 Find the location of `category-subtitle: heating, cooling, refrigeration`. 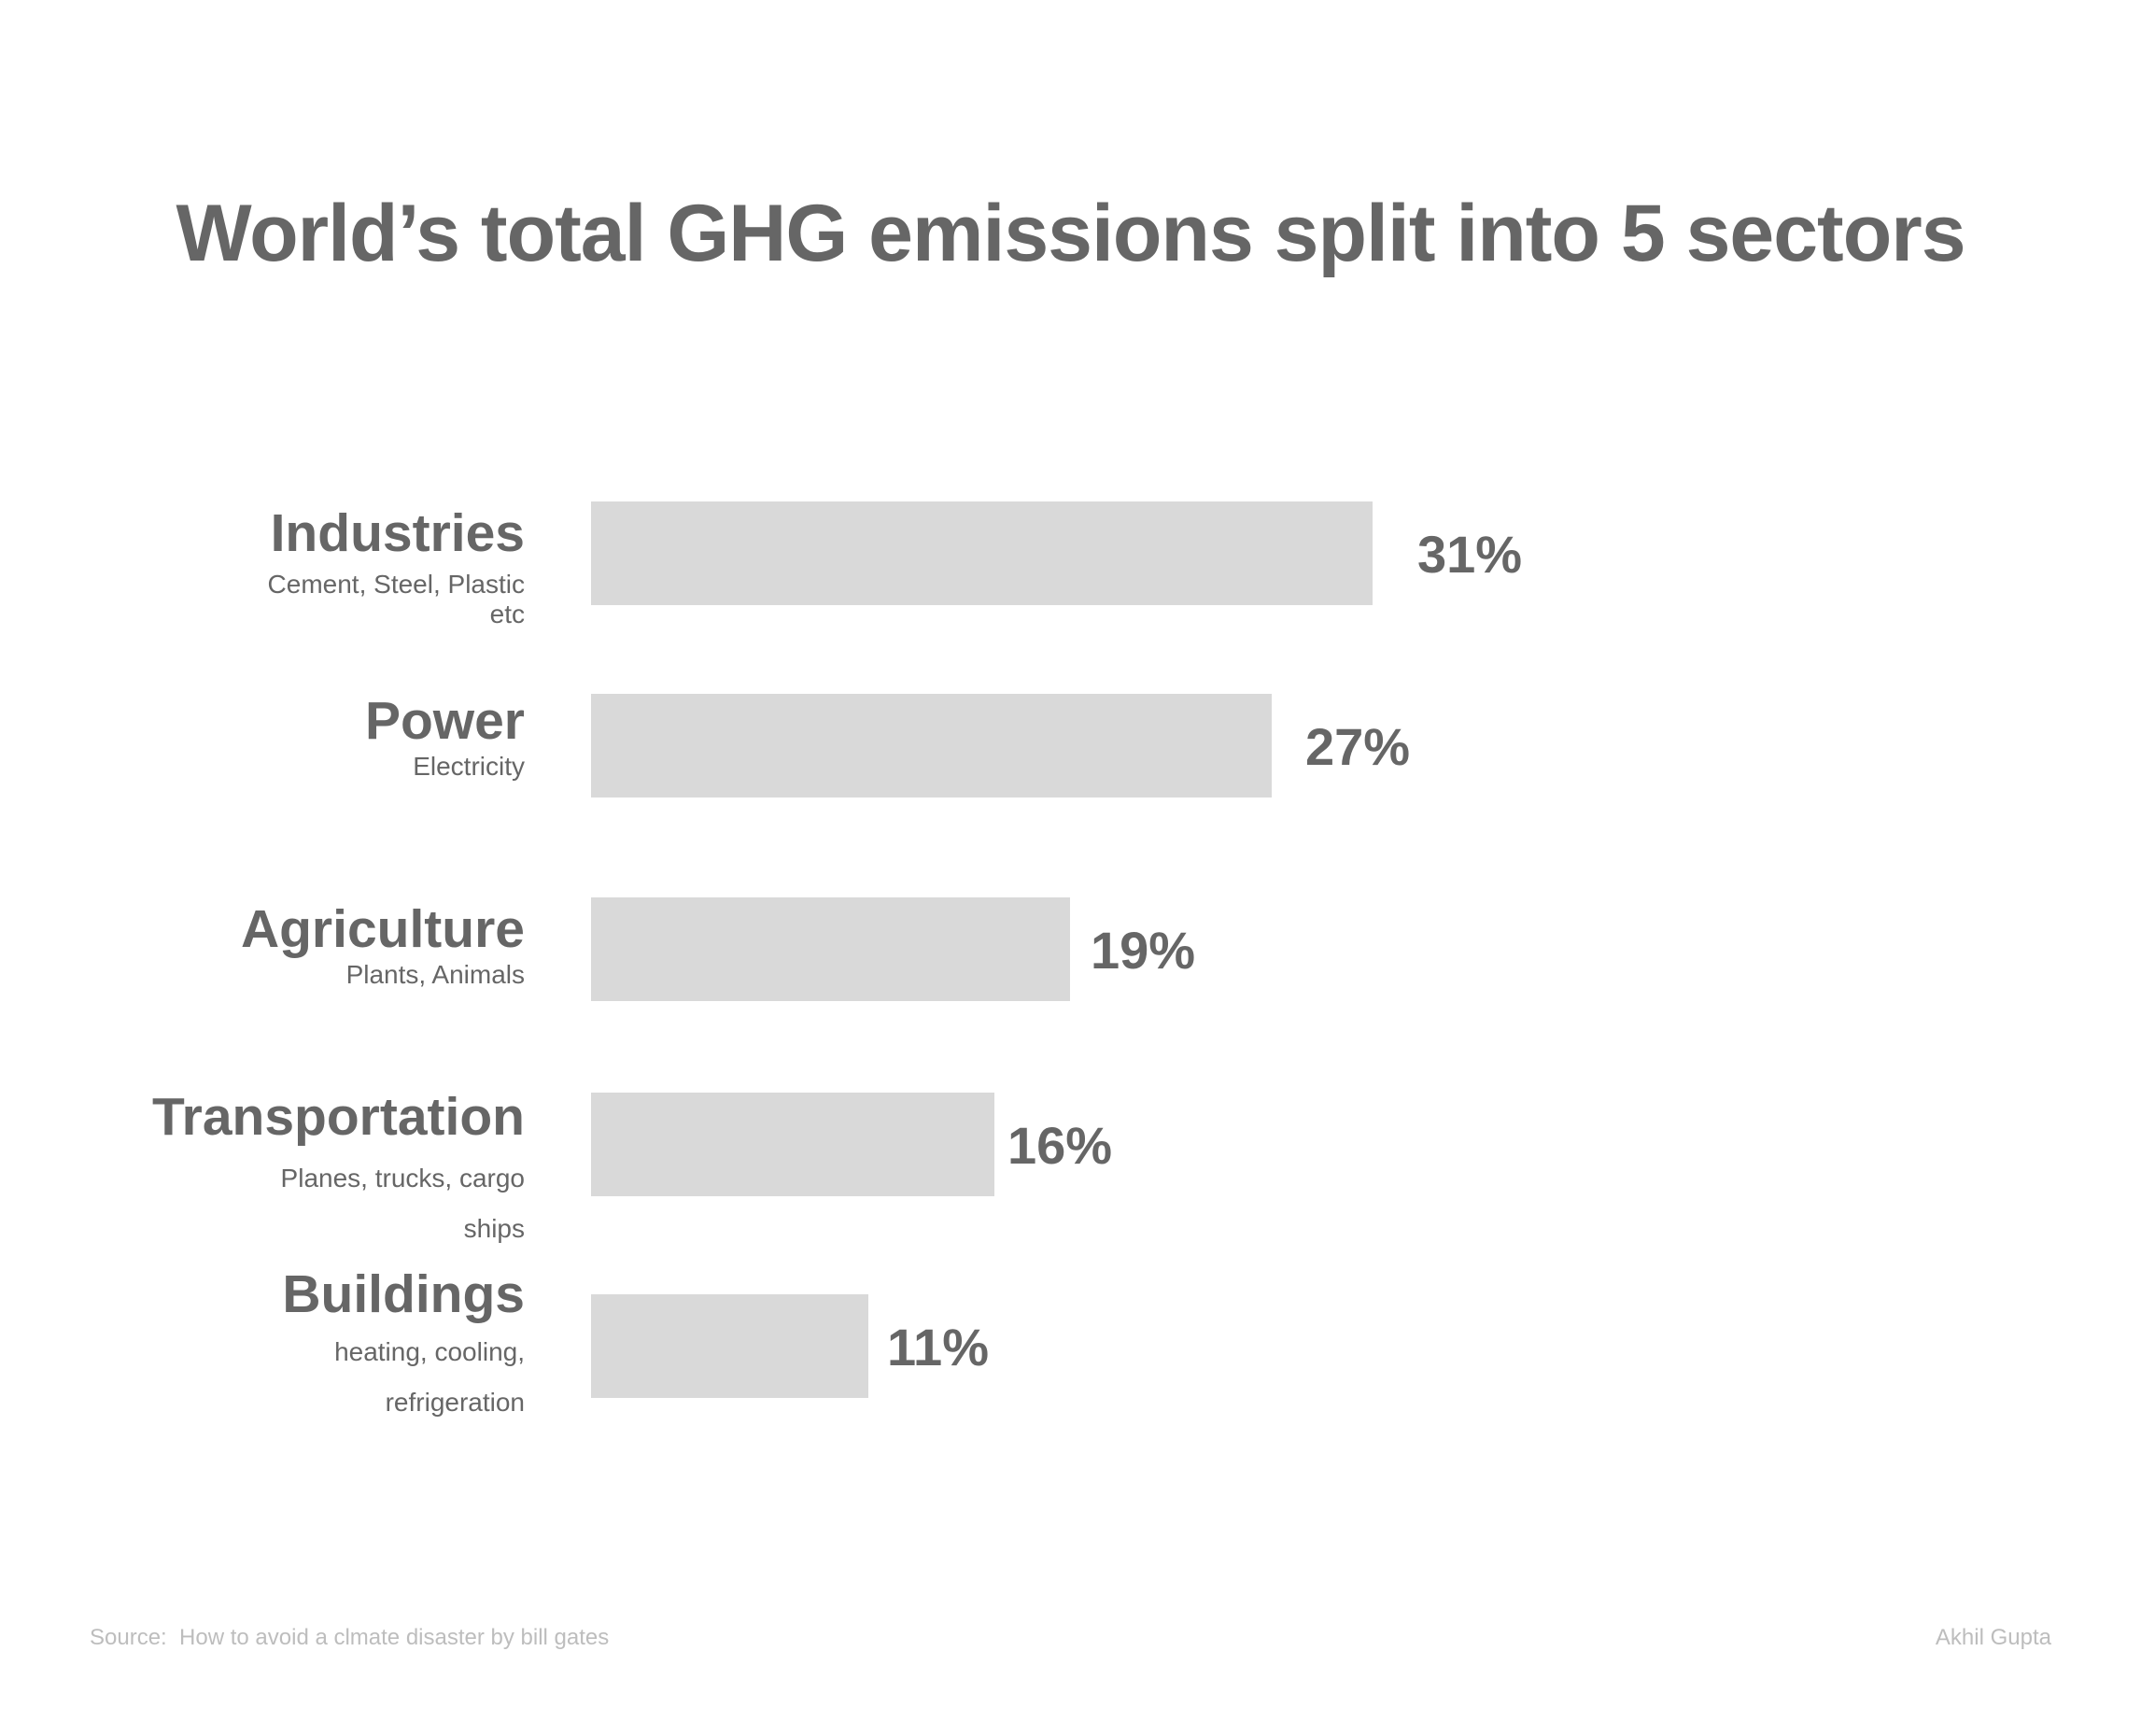

category-subtitle: heating, cooling, refrigeration is located at coordinates (429, 1377).